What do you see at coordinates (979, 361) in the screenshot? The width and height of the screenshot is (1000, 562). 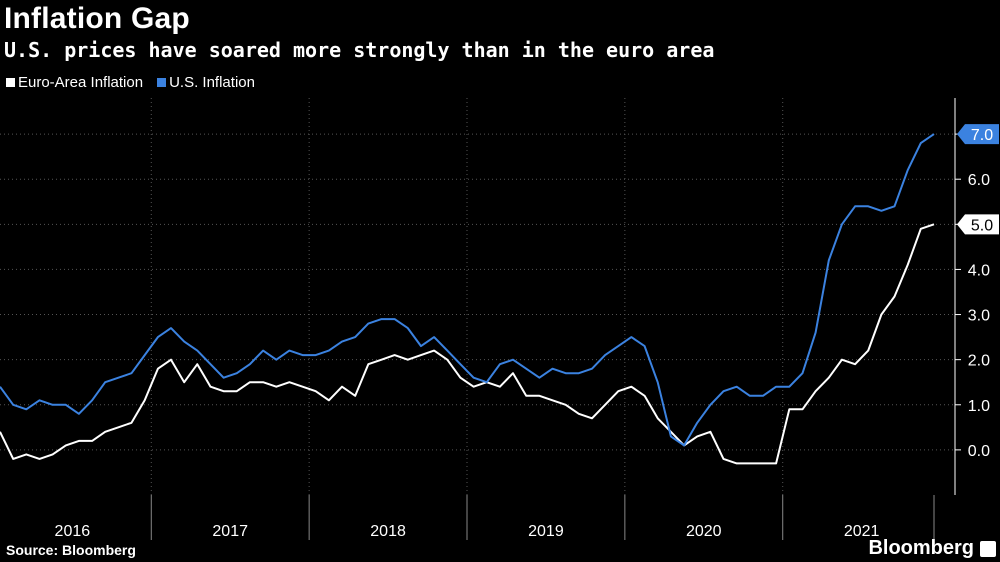 I see `y-tick-label: 2.0` at bounding box center [979, 361].